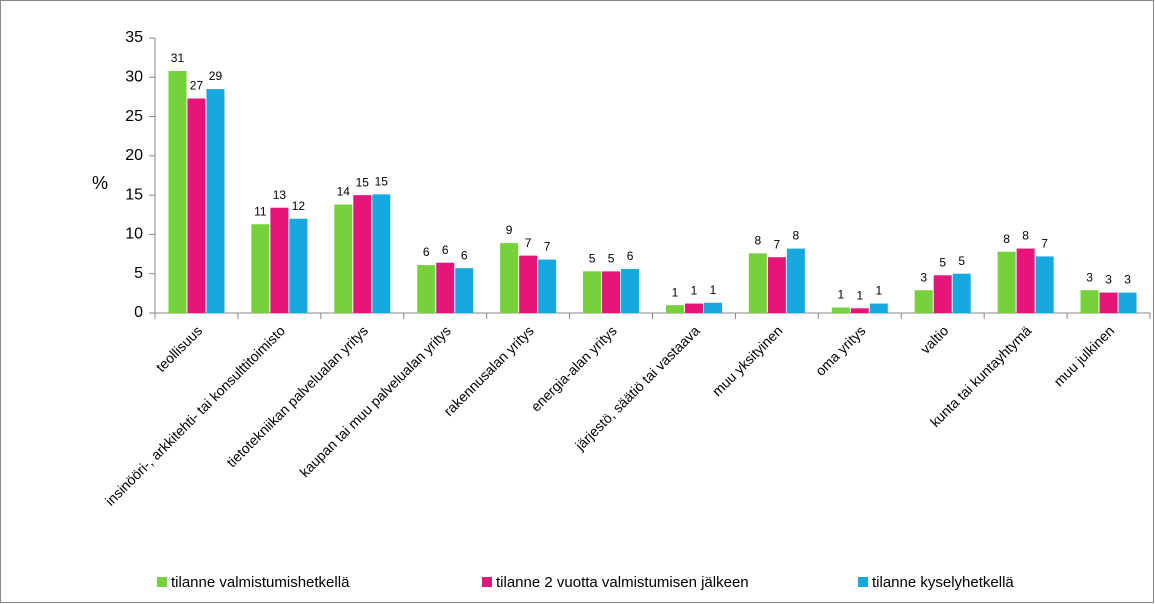 Image resolution: width=1155 pixels, height=604 pixels. What do you see at coordinates (344, 192) in the screenshot?
I see `value-label: 14` at bounding box center [344, 192].